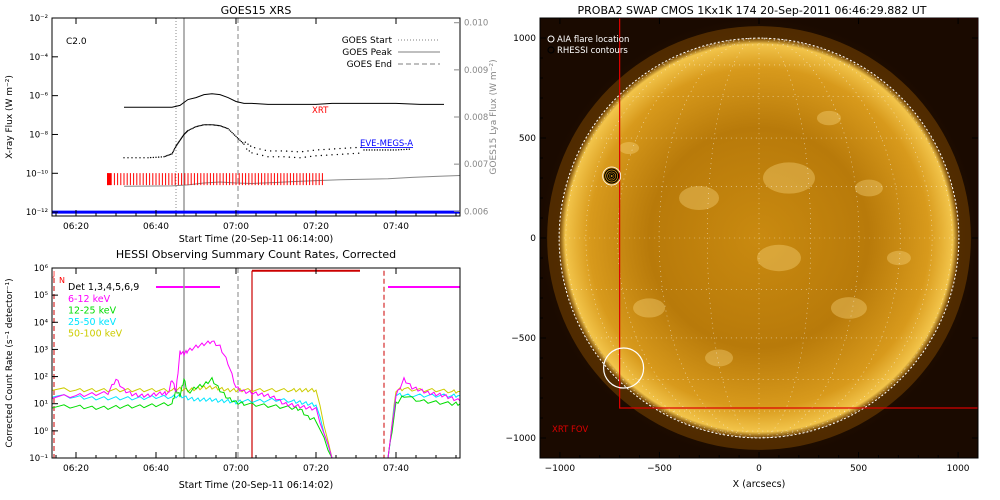 The width and height of the screenshot is (1000, 500). I want to click on goes-ylabel-left: X-ray Flux (W m⁻²), so click(10, 117).